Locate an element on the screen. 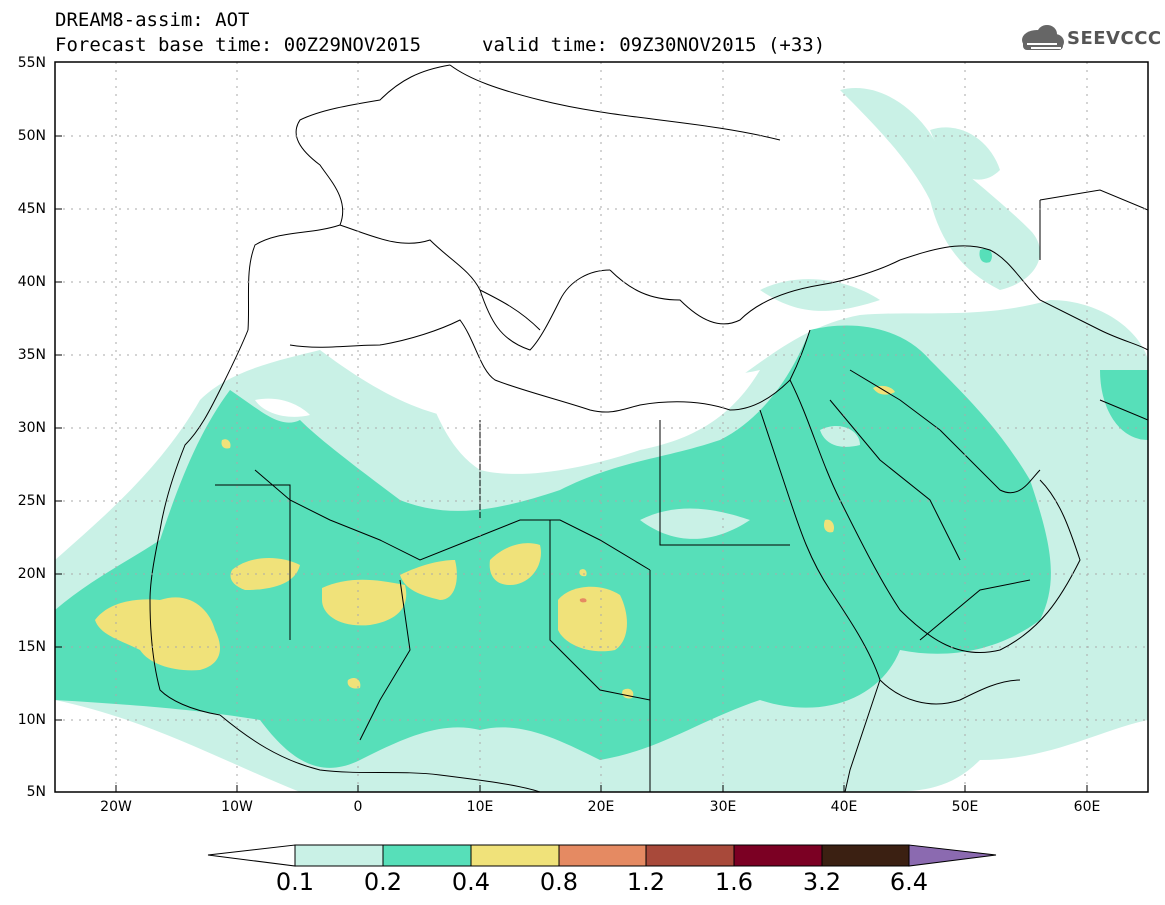 The image size is (1165, 905). lon-label: 0 is located at coordinates (358, 807).